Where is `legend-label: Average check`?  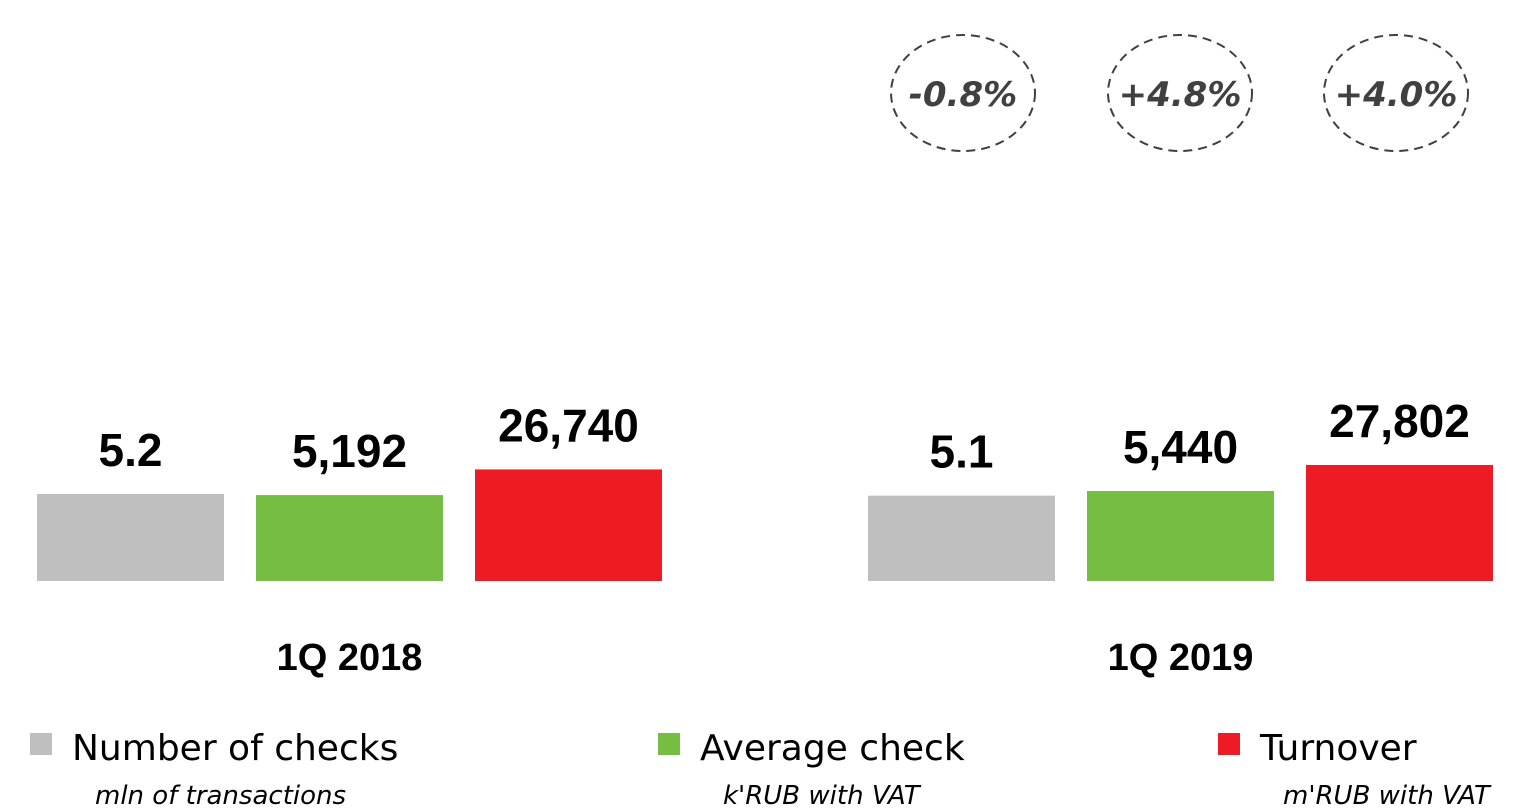 legend-label: Average check is located at coordinates (832, 748).